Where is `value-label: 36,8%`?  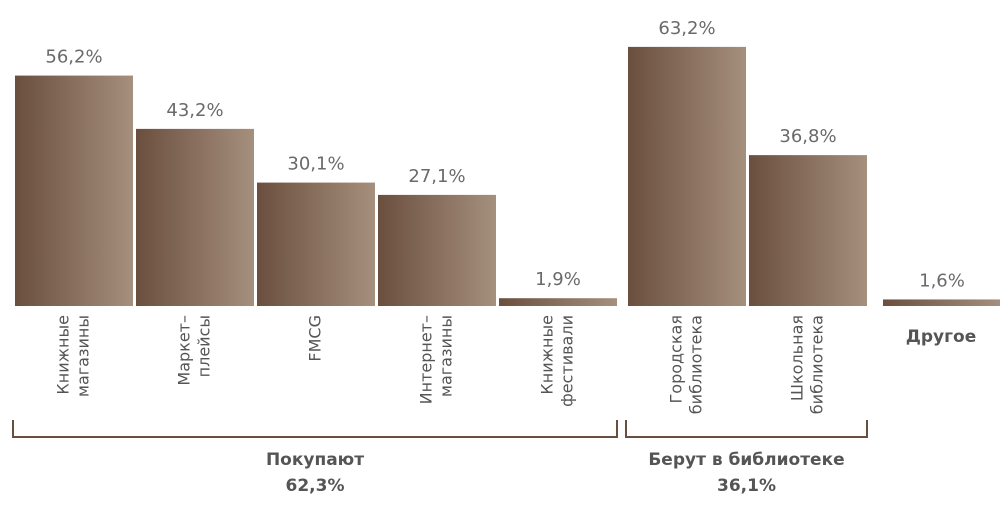
value-label: 36,8% is located at coordinates (807, 136).